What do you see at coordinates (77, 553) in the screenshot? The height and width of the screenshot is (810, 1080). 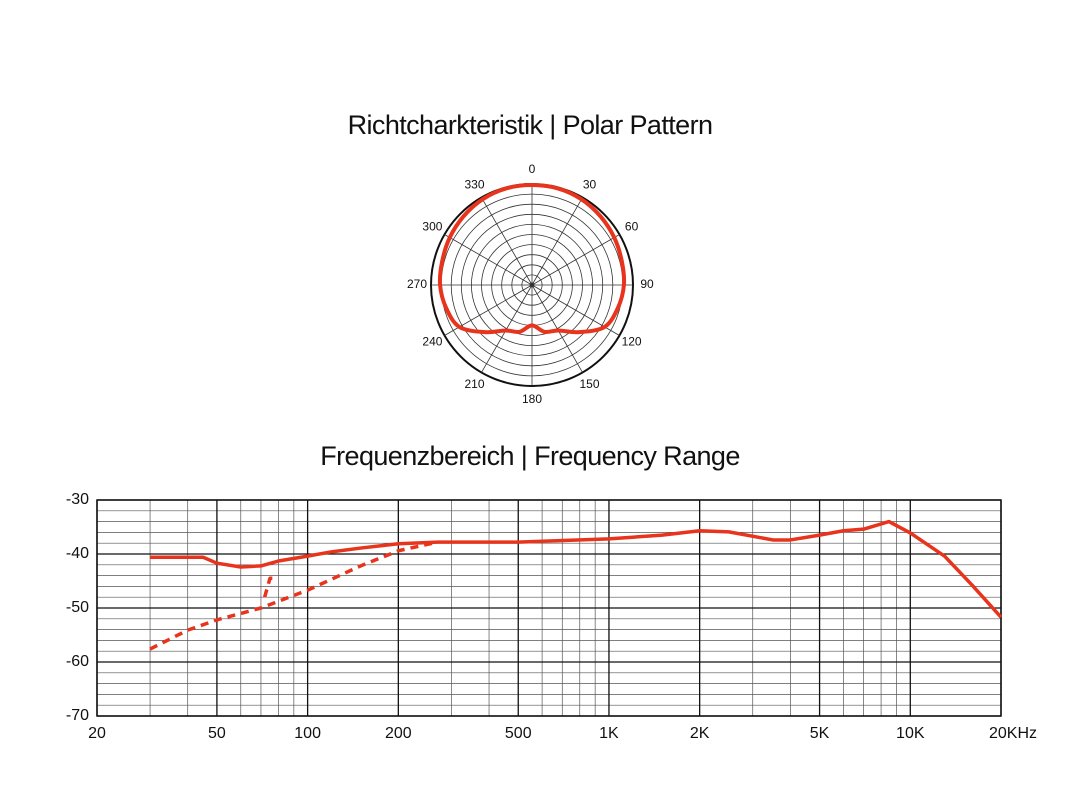 I see `y-tick-label: -40` at bounding box center [77, 553].